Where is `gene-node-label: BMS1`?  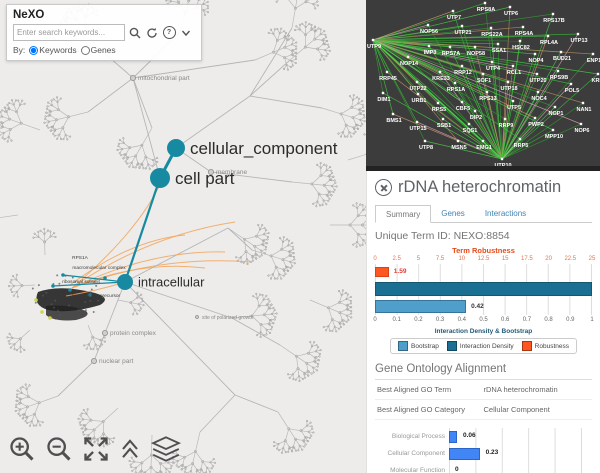
gene-node-label: BMS1 is located at coordinates (393, 121).